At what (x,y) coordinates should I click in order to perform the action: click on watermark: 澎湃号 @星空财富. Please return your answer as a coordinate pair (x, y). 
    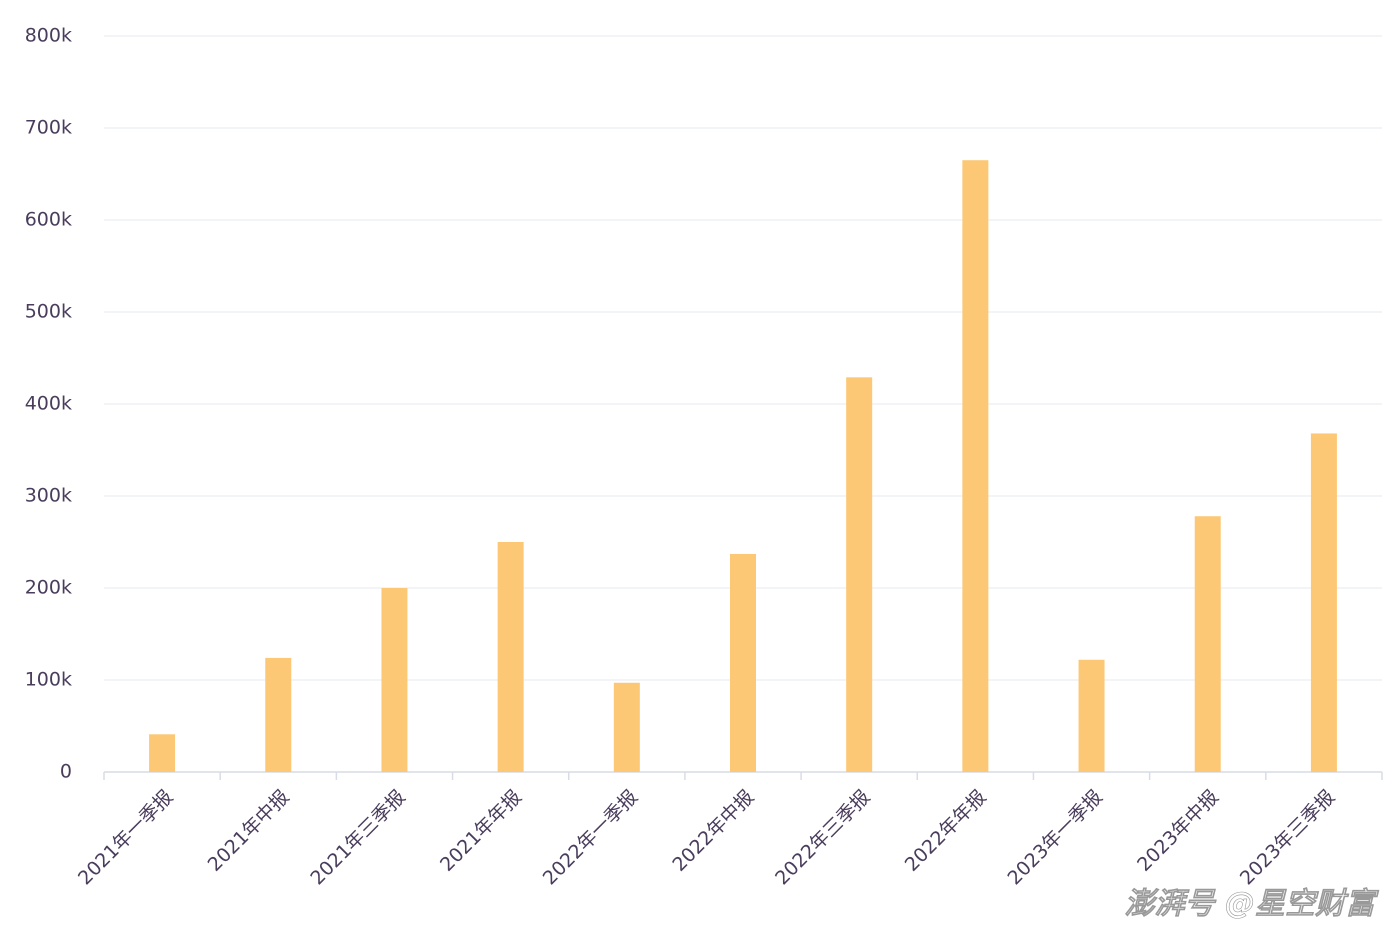
    Looking at the image, I should click on (1252, 904).